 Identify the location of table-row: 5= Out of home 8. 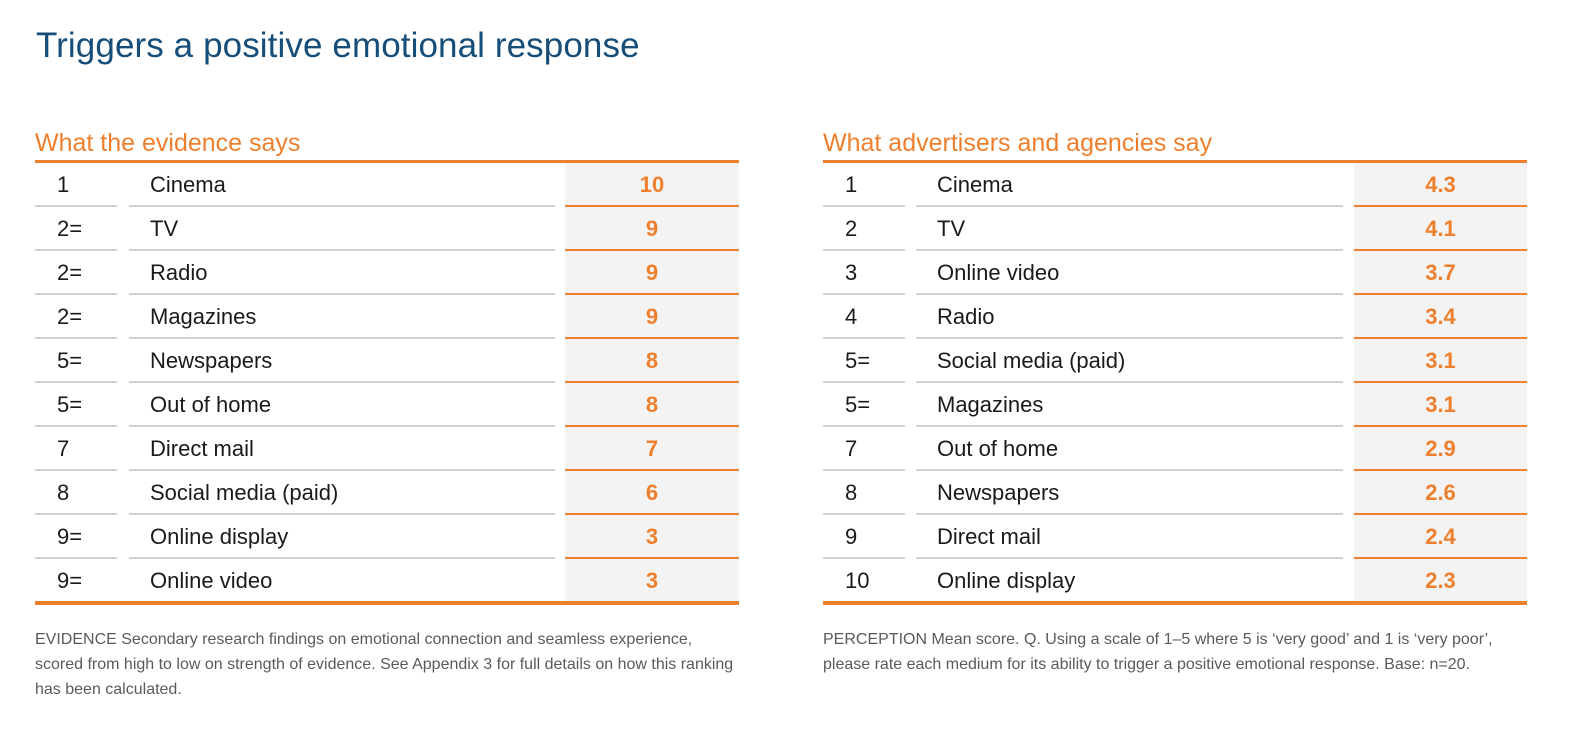
(387, 405).